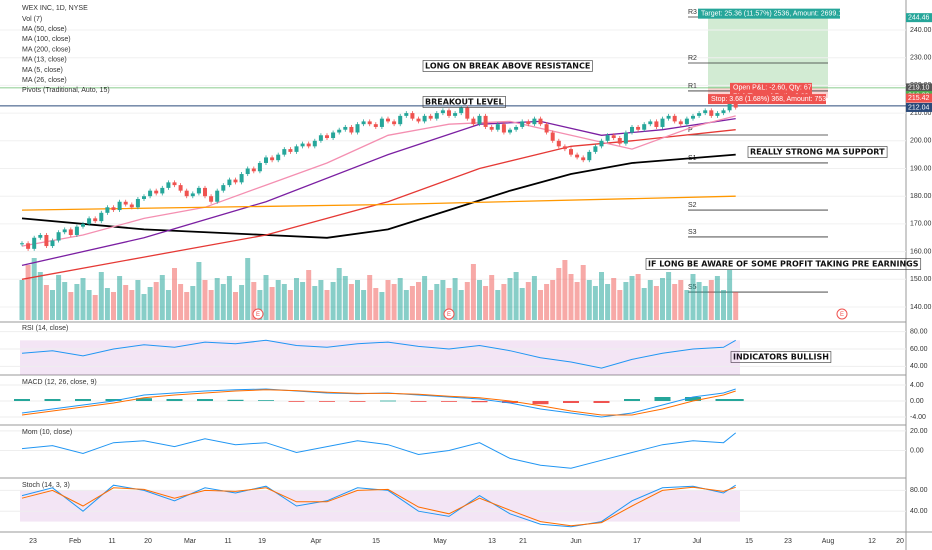  I want to click on x-tick-label: 11, so click(111, 541).